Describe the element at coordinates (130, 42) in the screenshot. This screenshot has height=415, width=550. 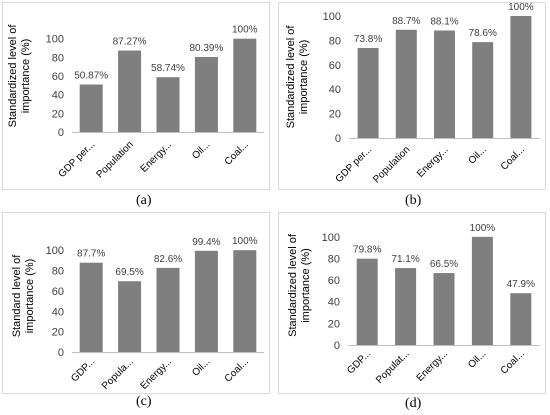
I see `data-label: 87.27%` at that location.